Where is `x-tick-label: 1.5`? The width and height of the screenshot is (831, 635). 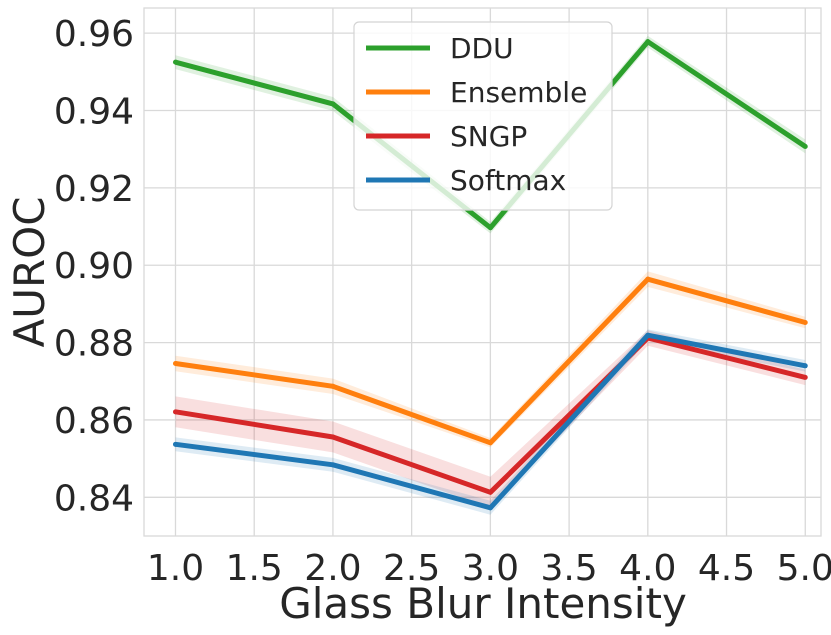
x-tick-label: 1.5 is located at coordinates (254, 568).